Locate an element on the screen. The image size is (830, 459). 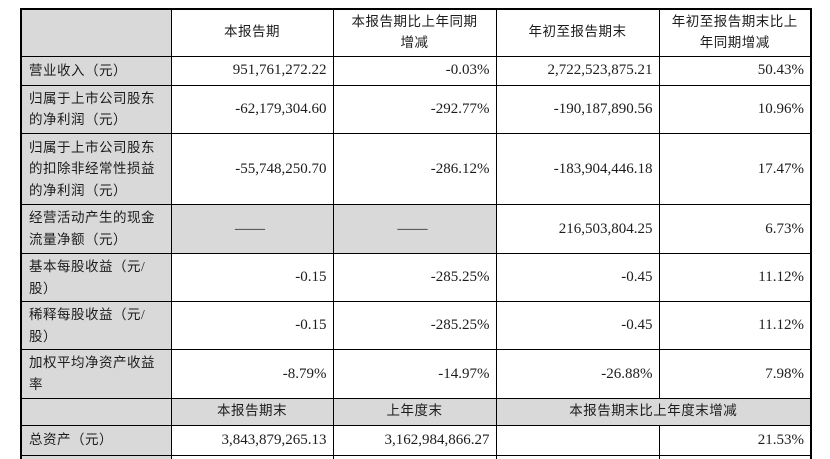
table-header-bottom: 本报告期末 上年度末 本报告期末比上年度末增减 is located at coordinates (416, 411).